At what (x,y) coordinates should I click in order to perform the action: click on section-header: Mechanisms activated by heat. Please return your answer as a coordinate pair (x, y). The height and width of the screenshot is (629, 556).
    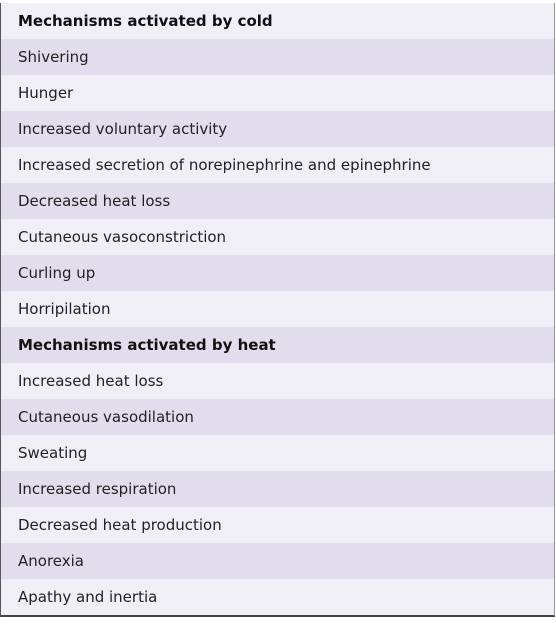
    Looking at the image, I should click on (277, 345).